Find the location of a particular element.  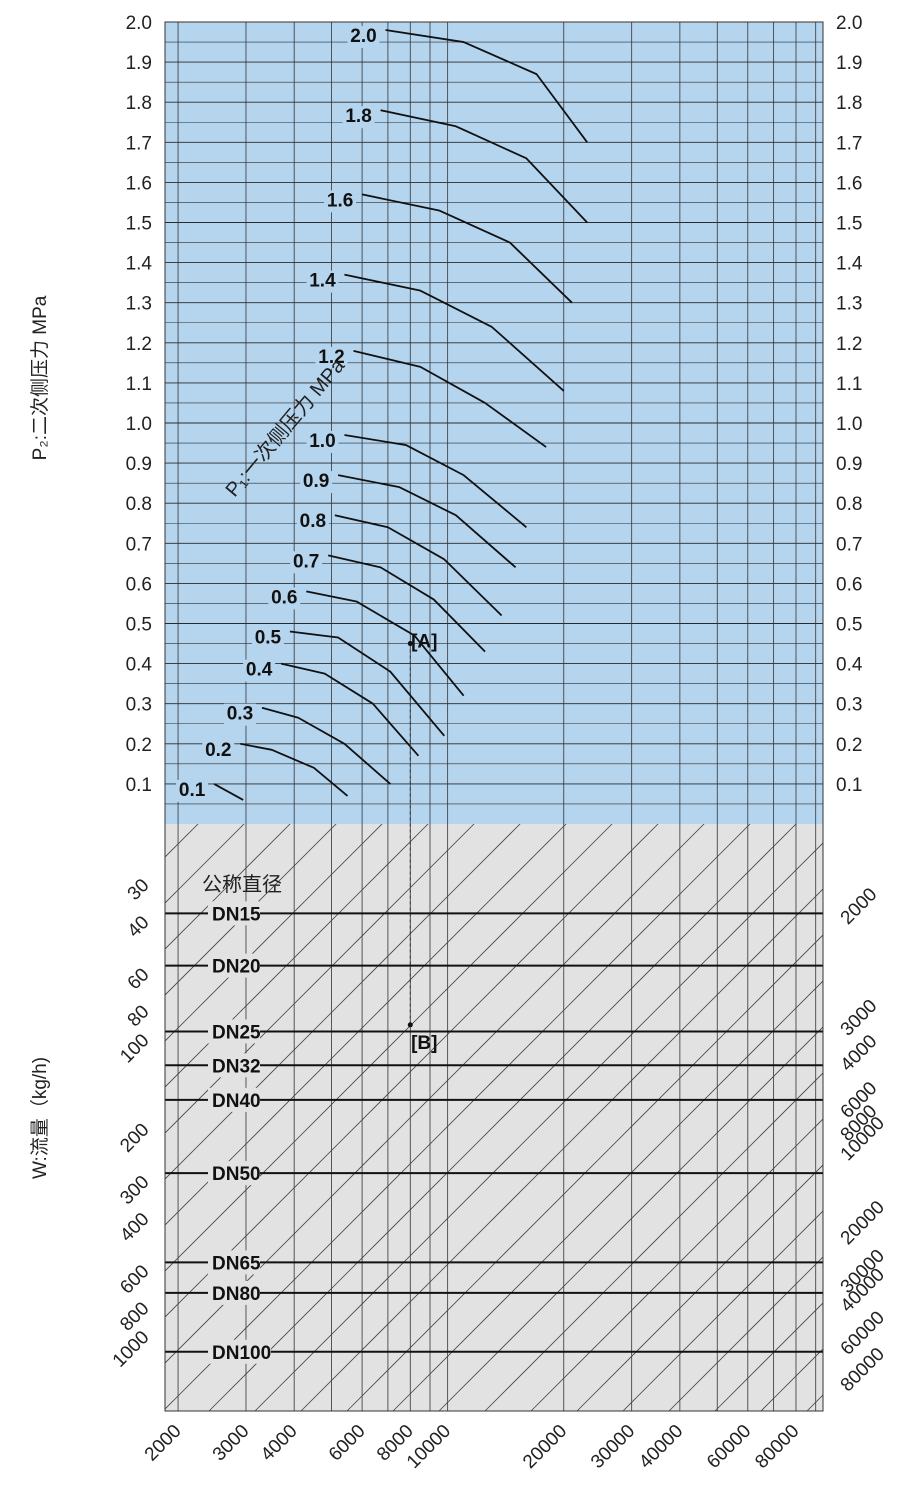

flow-tick-bottom: 4000 is located at coordinates (279, 1443).